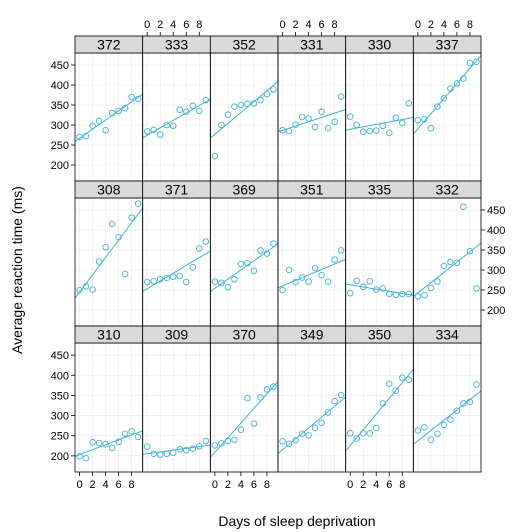 Image resolution: width=522 pixels, height=532 pixels. I want to click on x-tick-label: 4, so click(444, 25).